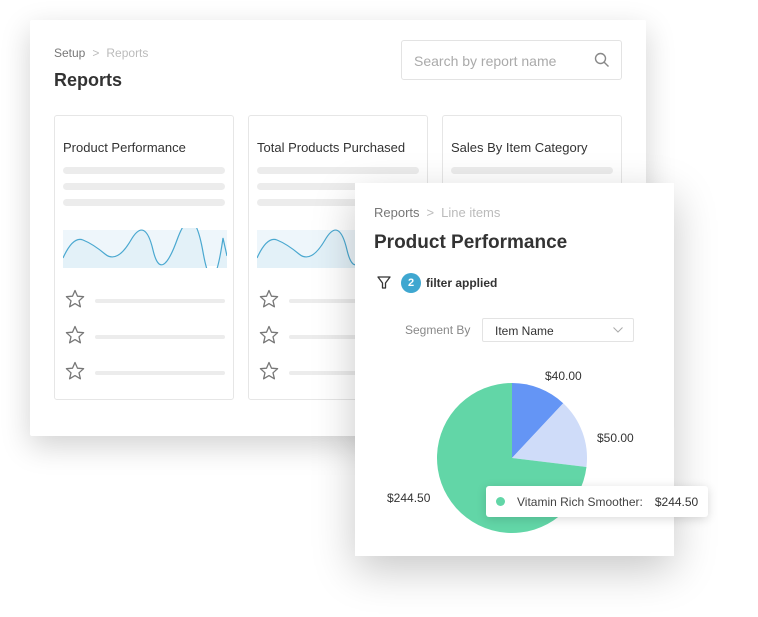  I want to click on breadcrumb: Setup > Reports, so click(101, 53).